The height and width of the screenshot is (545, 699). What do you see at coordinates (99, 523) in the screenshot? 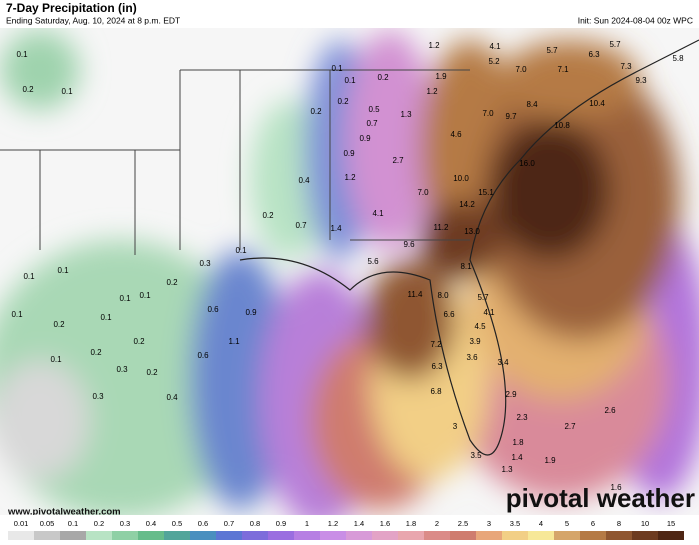
I see `colorbar-label: 0.2` at bounding box center [99, 523].